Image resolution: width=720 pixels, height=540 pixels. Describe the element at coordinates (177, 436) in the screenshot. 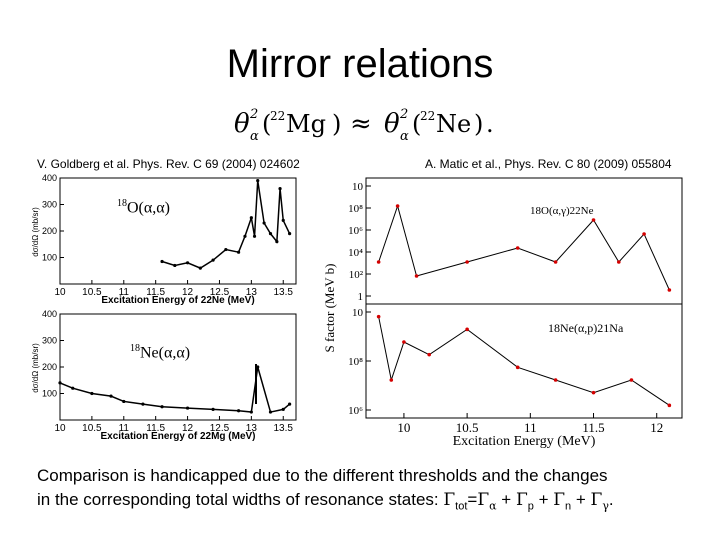

I see `lb-xlabel: Excitation Energy of 22Mg (MeV)` at that location.